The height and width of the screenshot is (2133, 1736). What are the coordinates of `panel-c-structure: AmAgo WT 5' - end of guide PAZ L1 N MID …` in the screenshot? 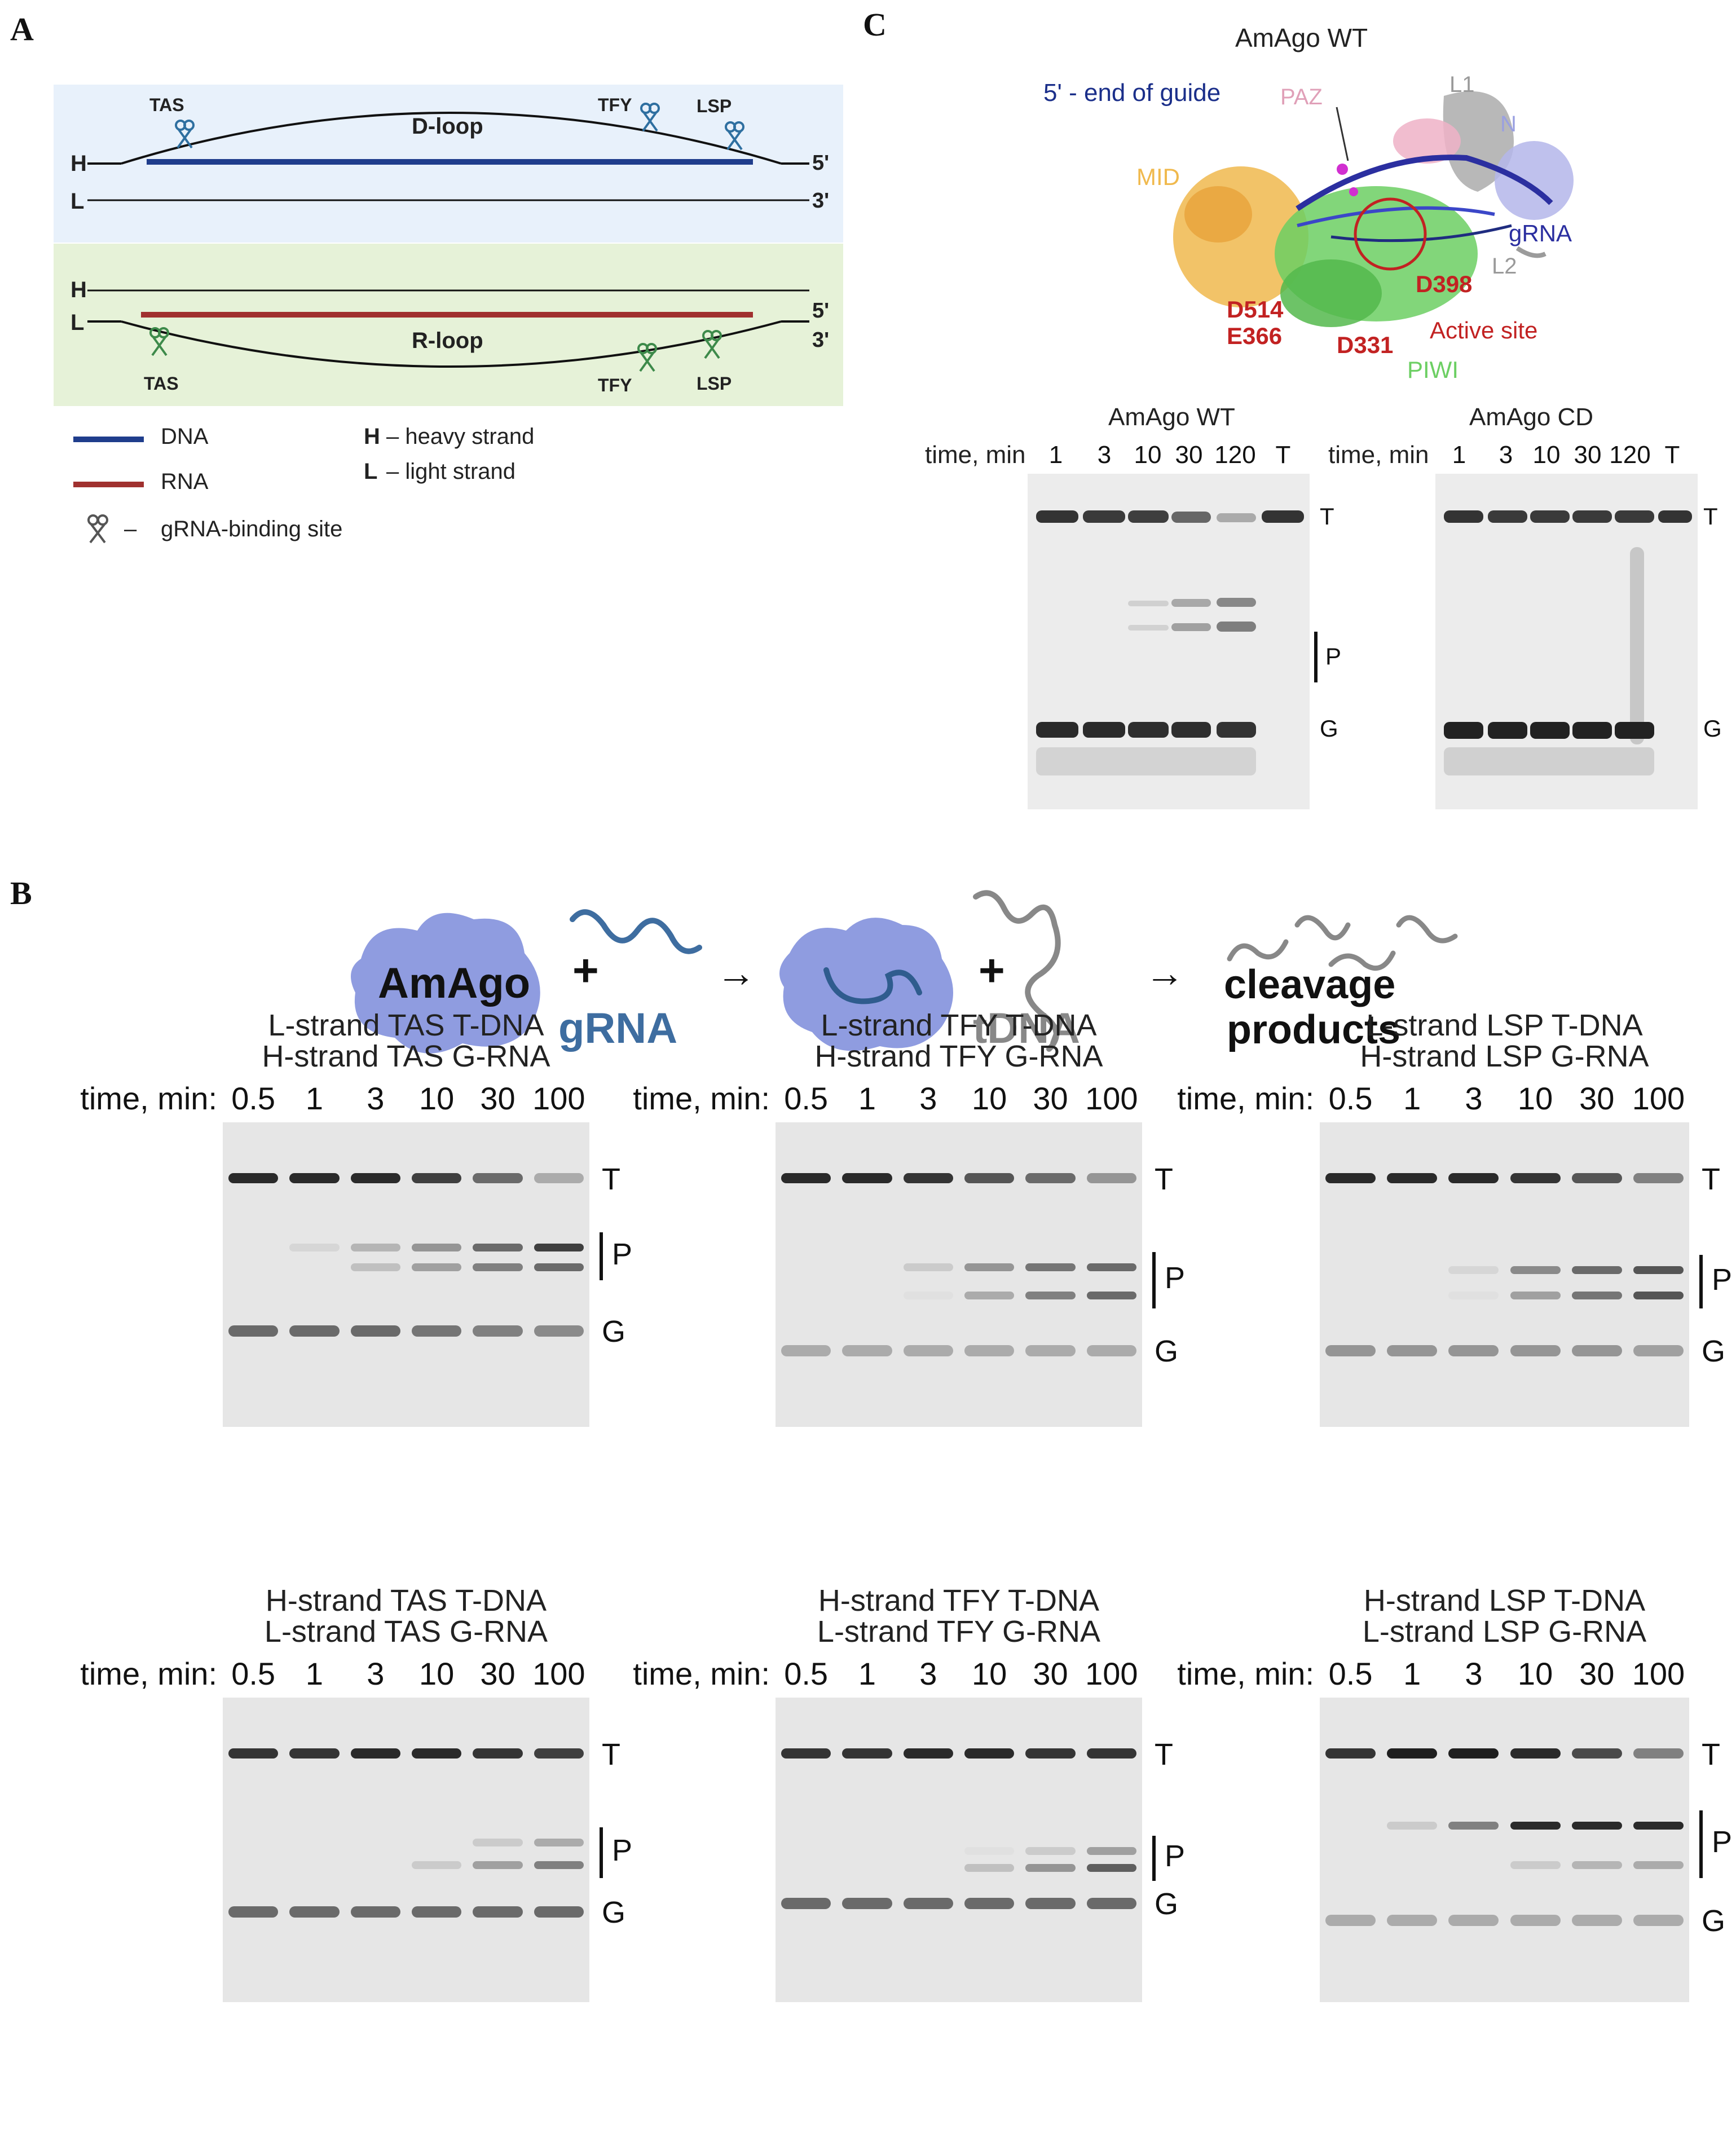 It's located at (1269, 197).